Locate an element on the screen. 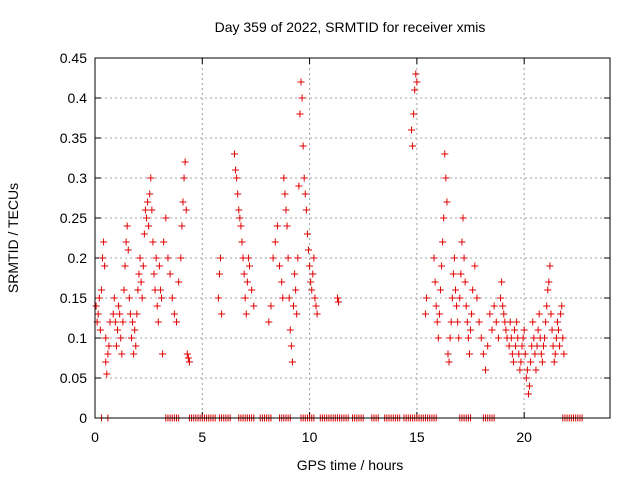 The height and width of the screenshot is (480, 640). y-tick-label: 0 is located at coordinates (83, 418).